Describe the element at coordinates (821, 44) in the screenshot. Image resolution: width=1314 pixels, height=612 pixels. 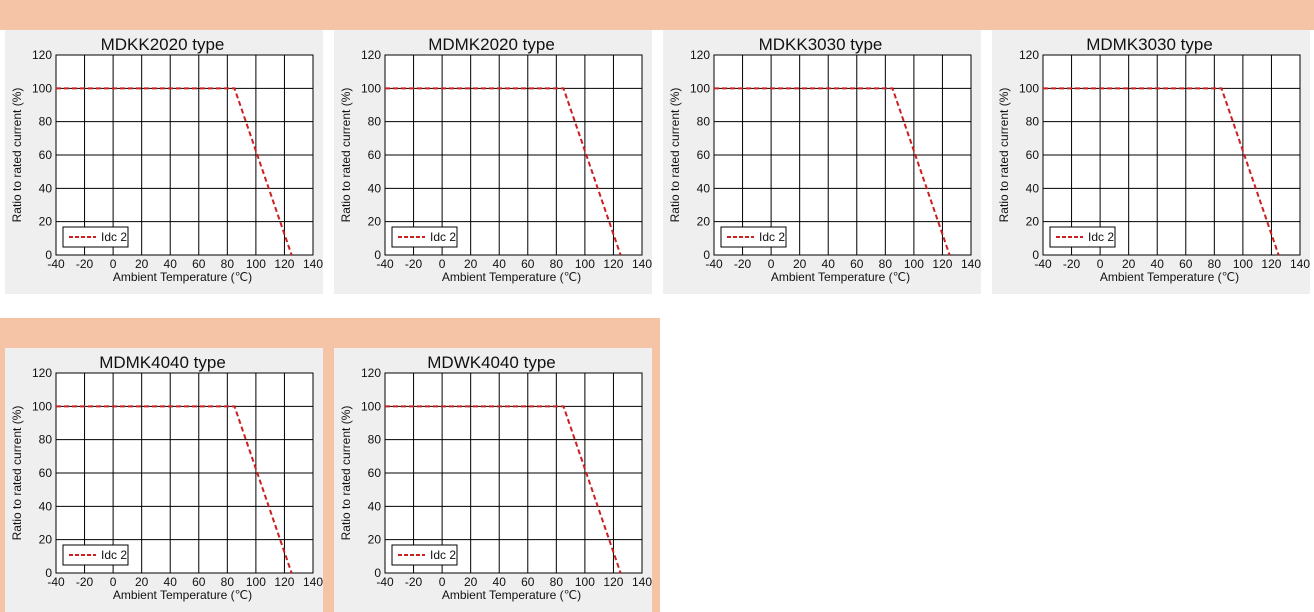
I see `chart-title: MDKK3030 type` at that location.